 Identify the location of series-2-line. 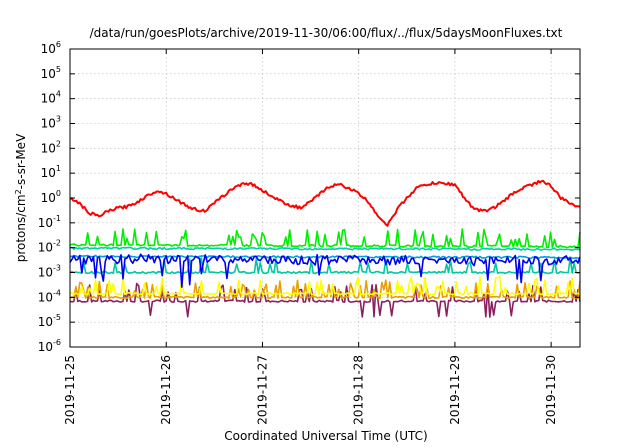
(325, 249).